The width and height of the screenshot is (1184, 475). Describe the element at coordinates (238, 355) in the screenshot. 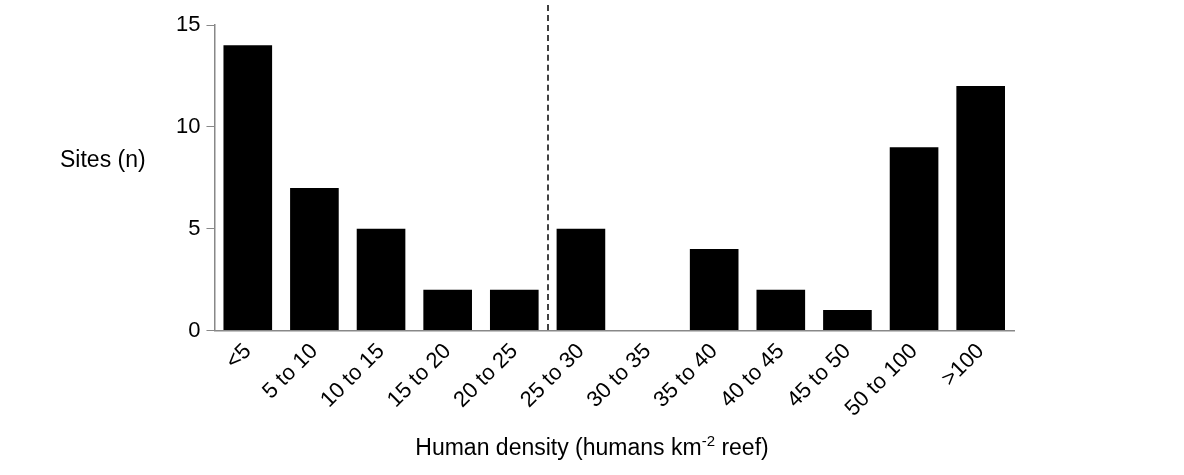

I see `x-tick-label: <5` at that location.